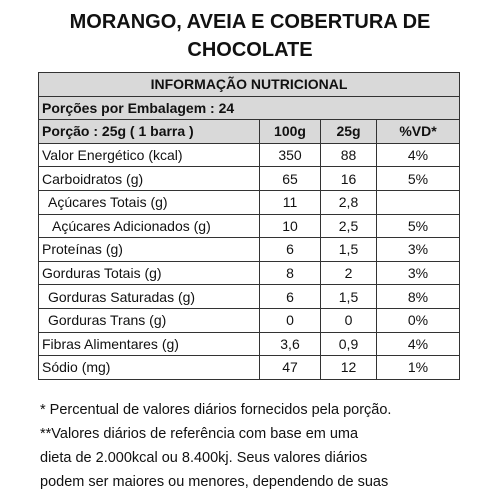  What do you see at coordinates (348, 202) in the screenshot?
I see `nutrient-value: 2,8` at bounding box center [348, 202].